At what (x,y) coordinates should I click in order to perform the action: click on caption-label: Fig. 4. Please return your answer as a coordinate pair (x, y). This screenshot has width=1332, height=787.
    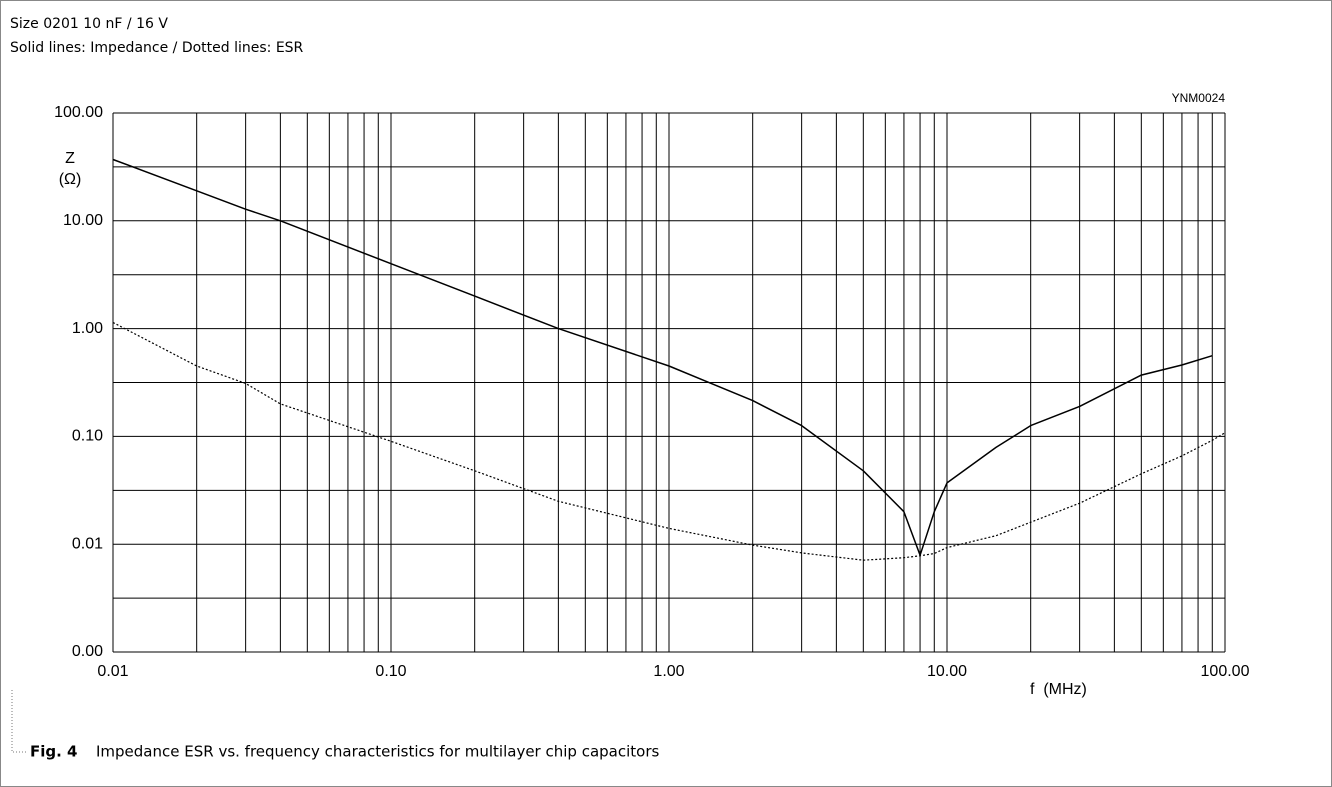
    Looking at the image, I should click on (53, 752).